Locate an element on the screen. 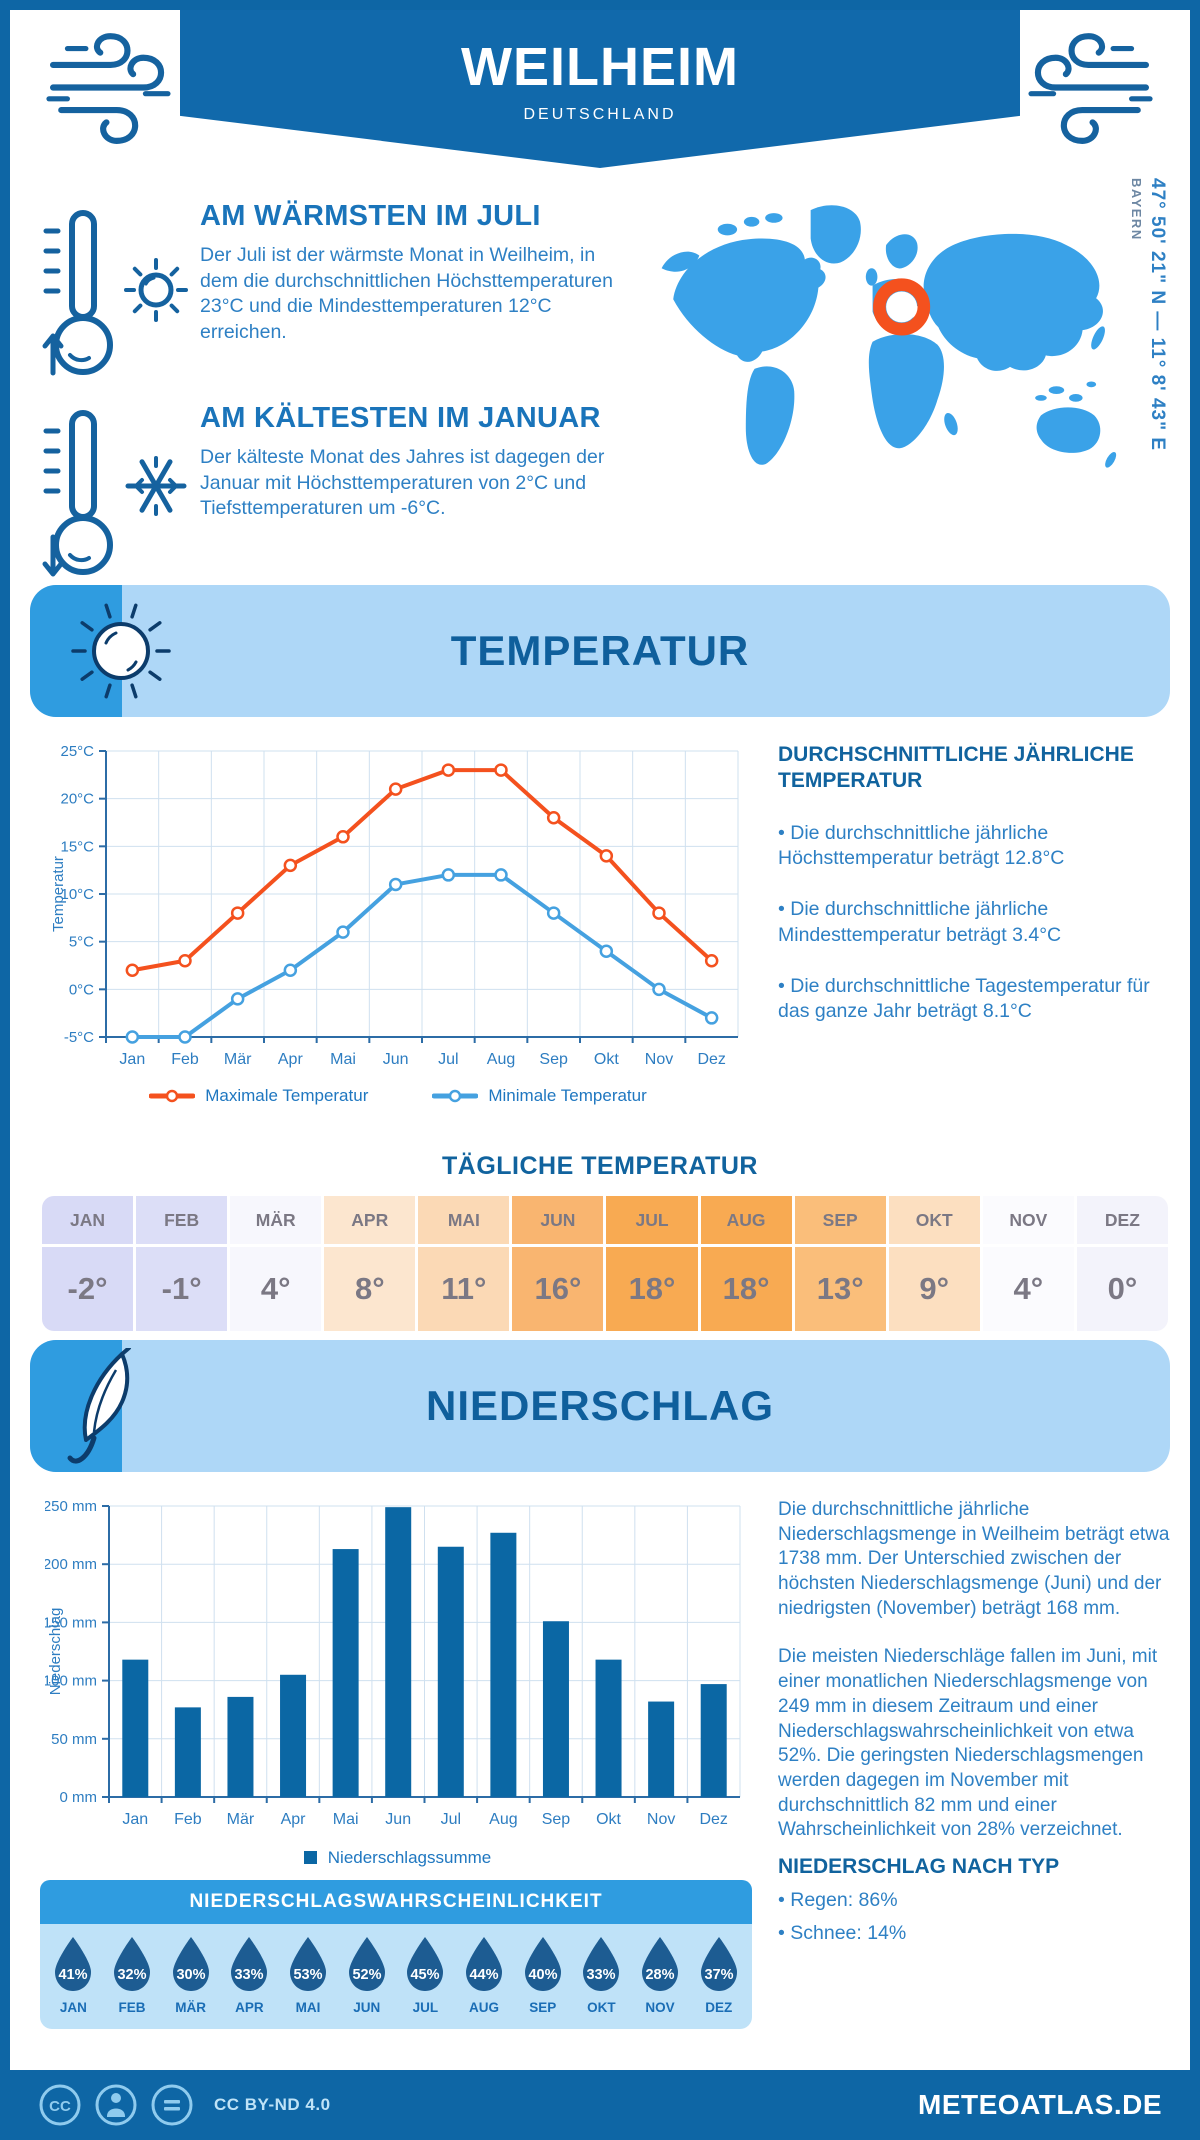 This screenshot has height=2140, width=1200. precipitation-type-heading: NIEDERSCHLAG NACH TYP is located at coordinates (919, 1866).